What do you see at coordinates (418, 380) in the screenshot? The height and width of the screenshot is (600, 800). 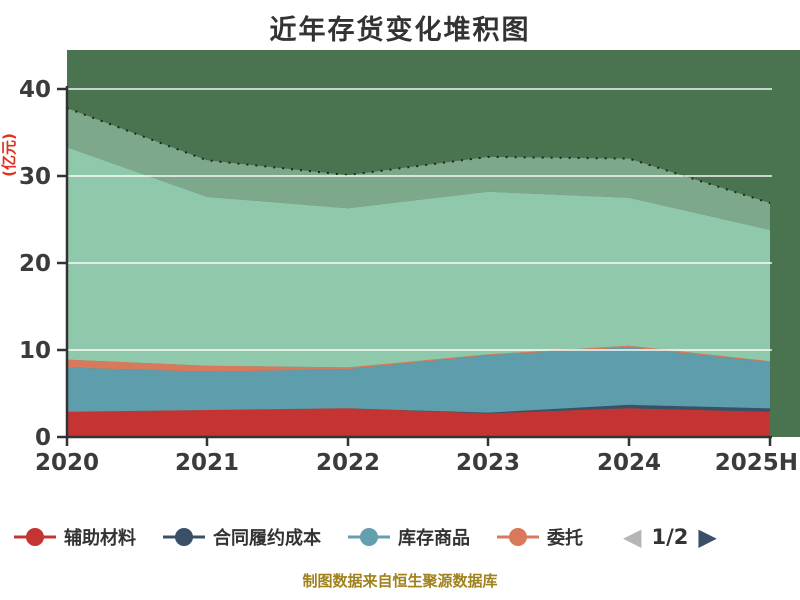 I see `area-series-库存商品` at bounding box center [418, 380].